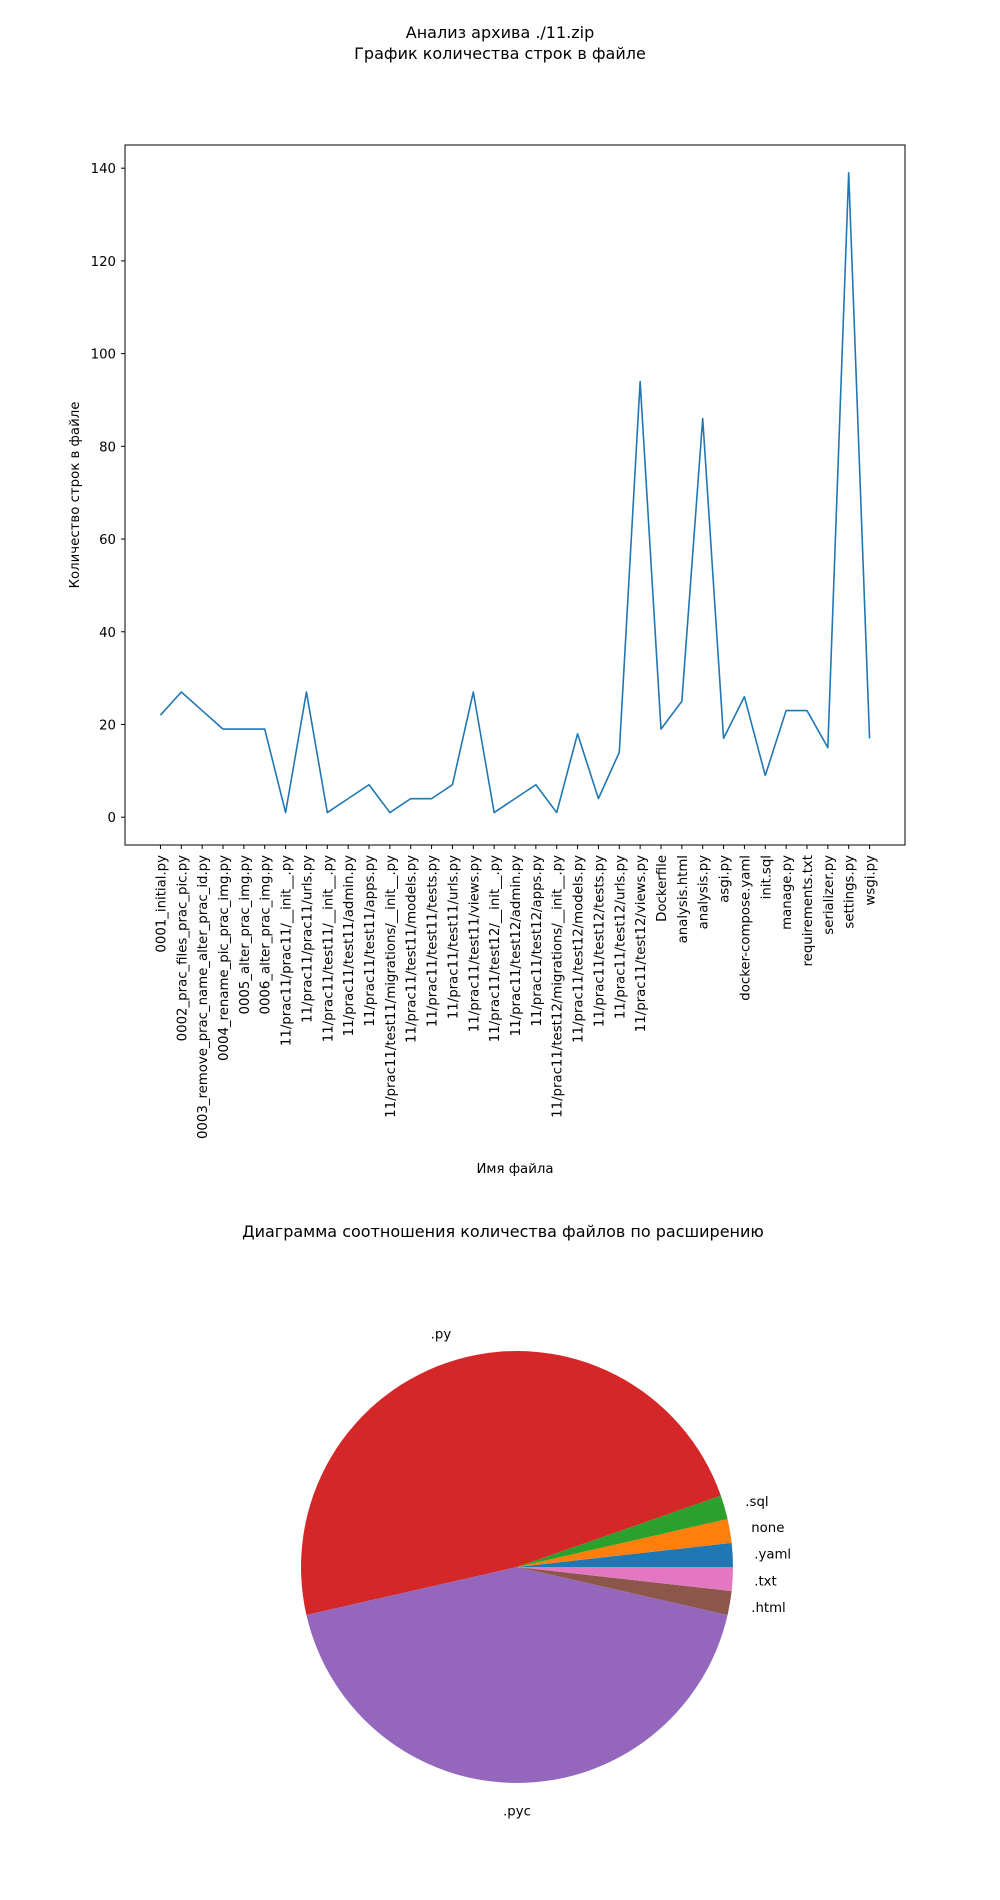 This screenshot has width=1000, height=1900. Describe the element at coordinates (871, 880) in the screenshot. I see `x-tick-label: wsgi.py` at that location.